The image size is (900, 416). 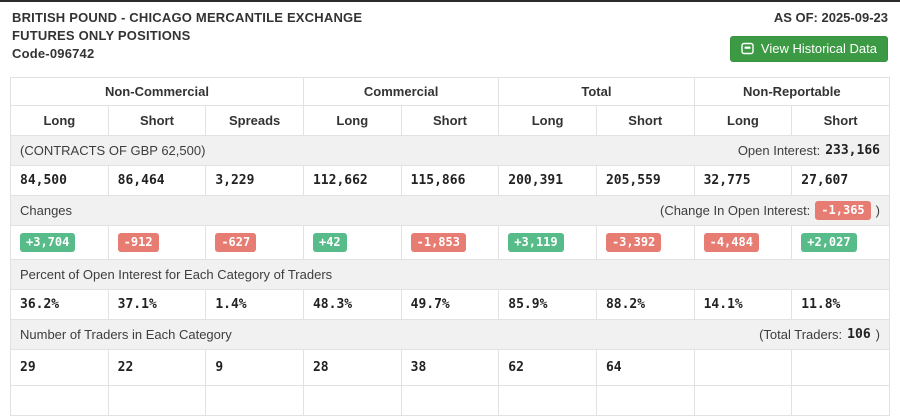 I want to click on col-header-nc-short: Short, so click(x=157, y=120).